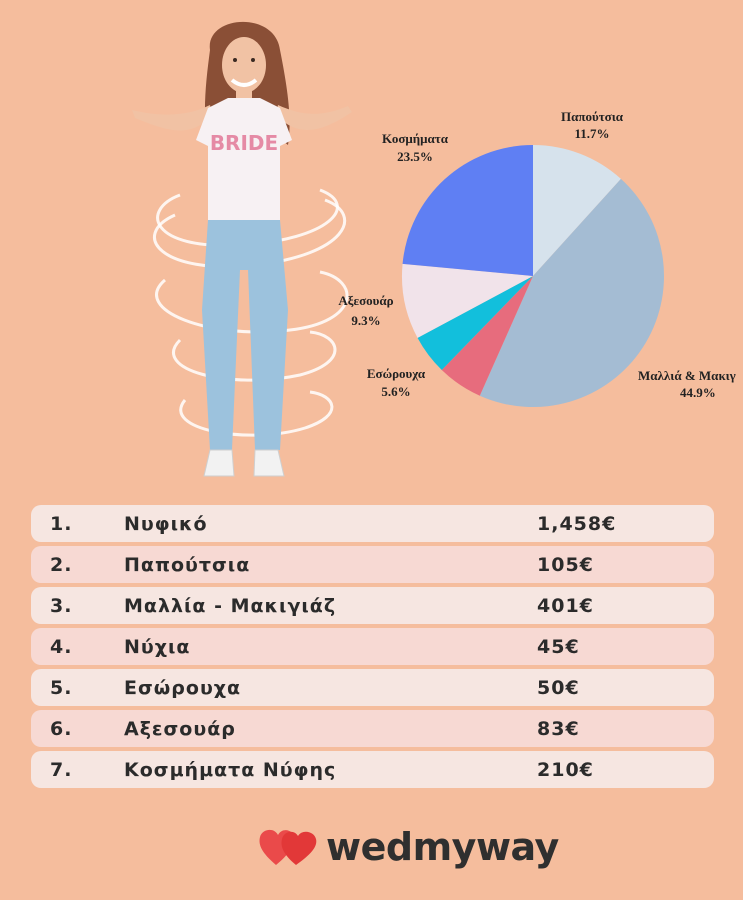  I want to click on row-price: 83€, so click(558, 728).